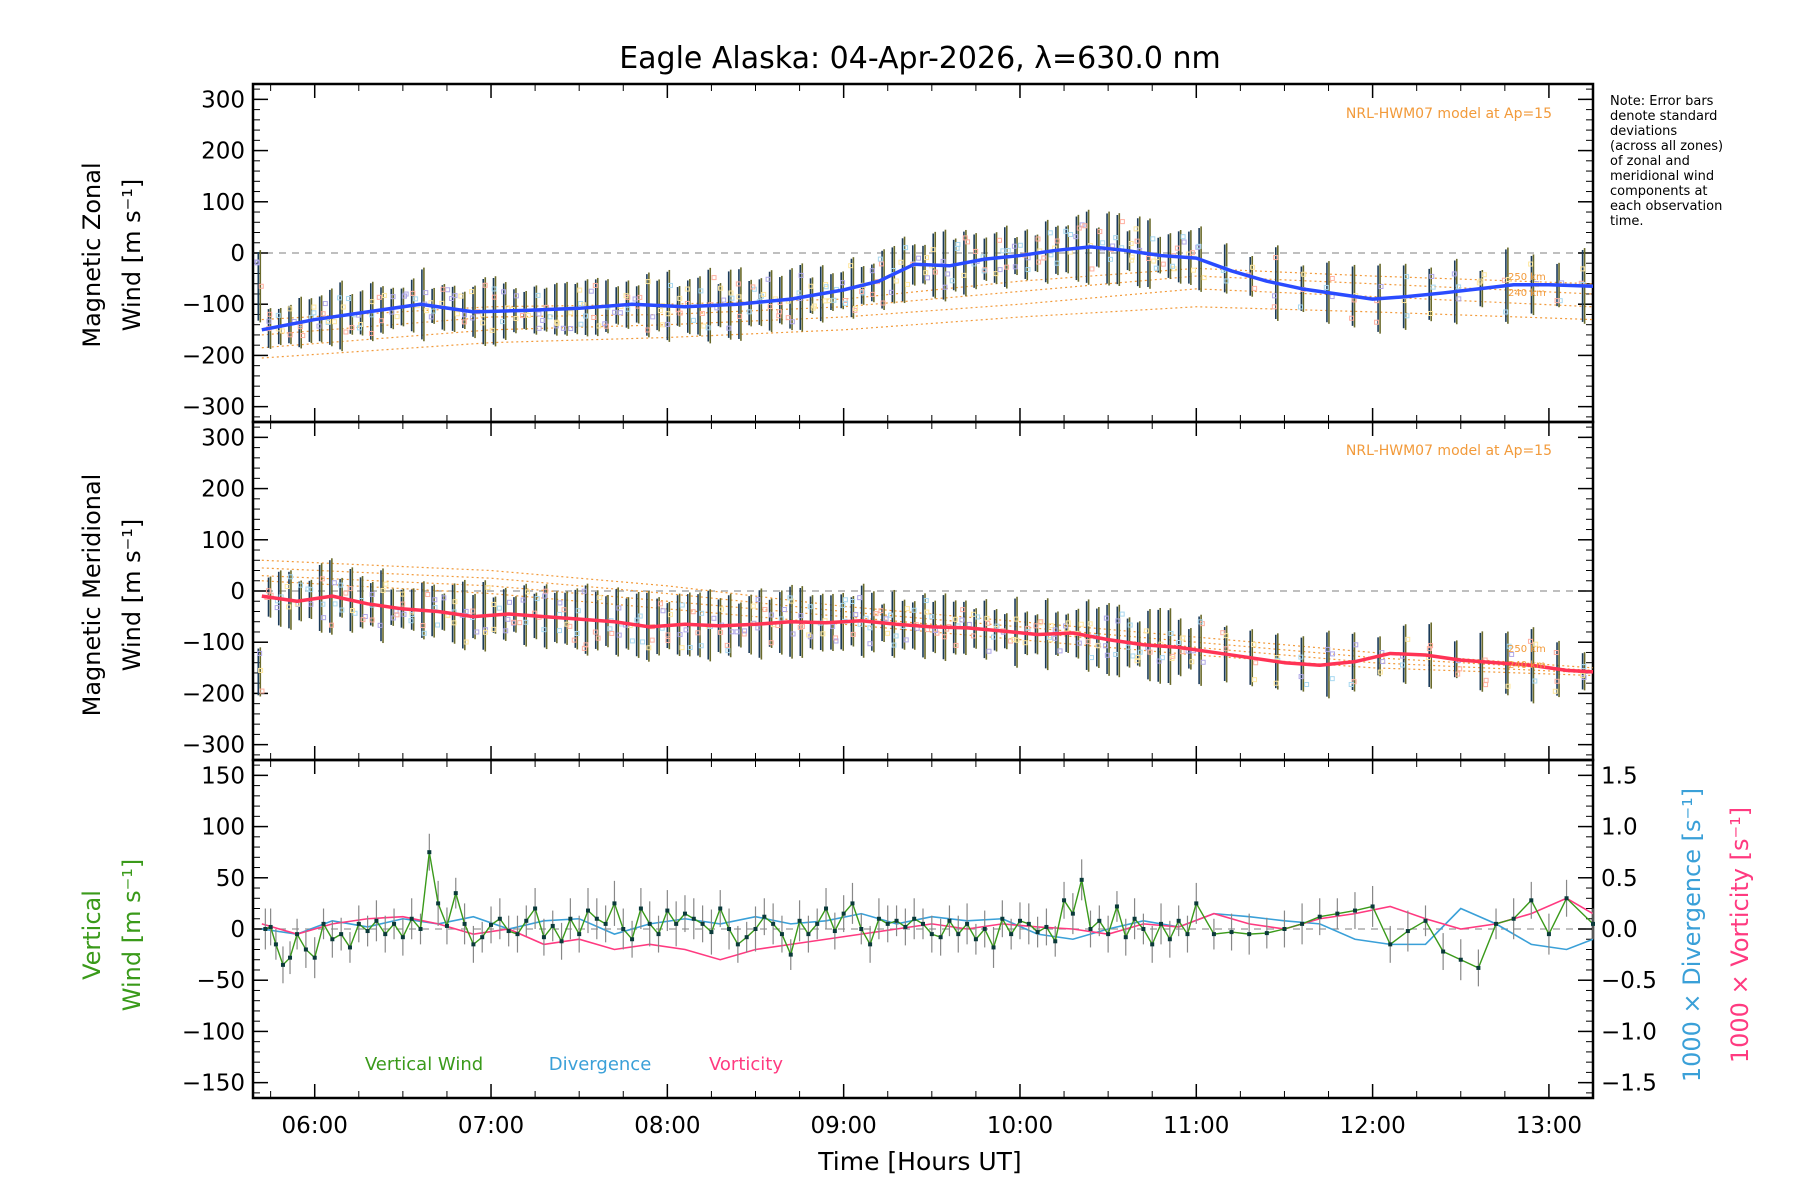 The height and width of the screenshot is (1200, 1800). Describe the element at coordinates (1619, 879) in the screenshot. I see `y2-tick-label: 0.5` at that location.